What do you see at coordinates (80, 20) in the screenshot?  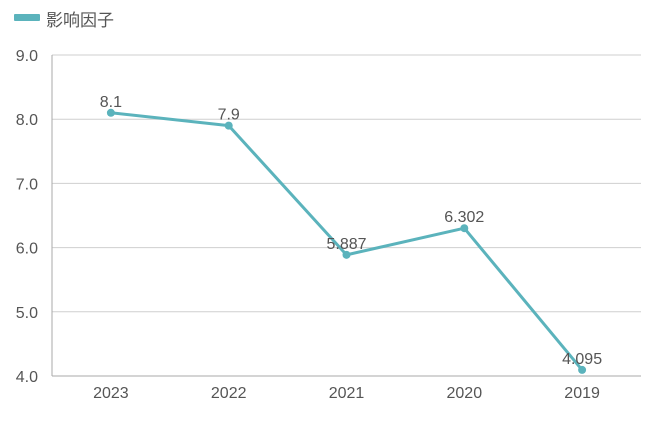 I see `legend-label: 影响因子` at bounding box center [80, 20].